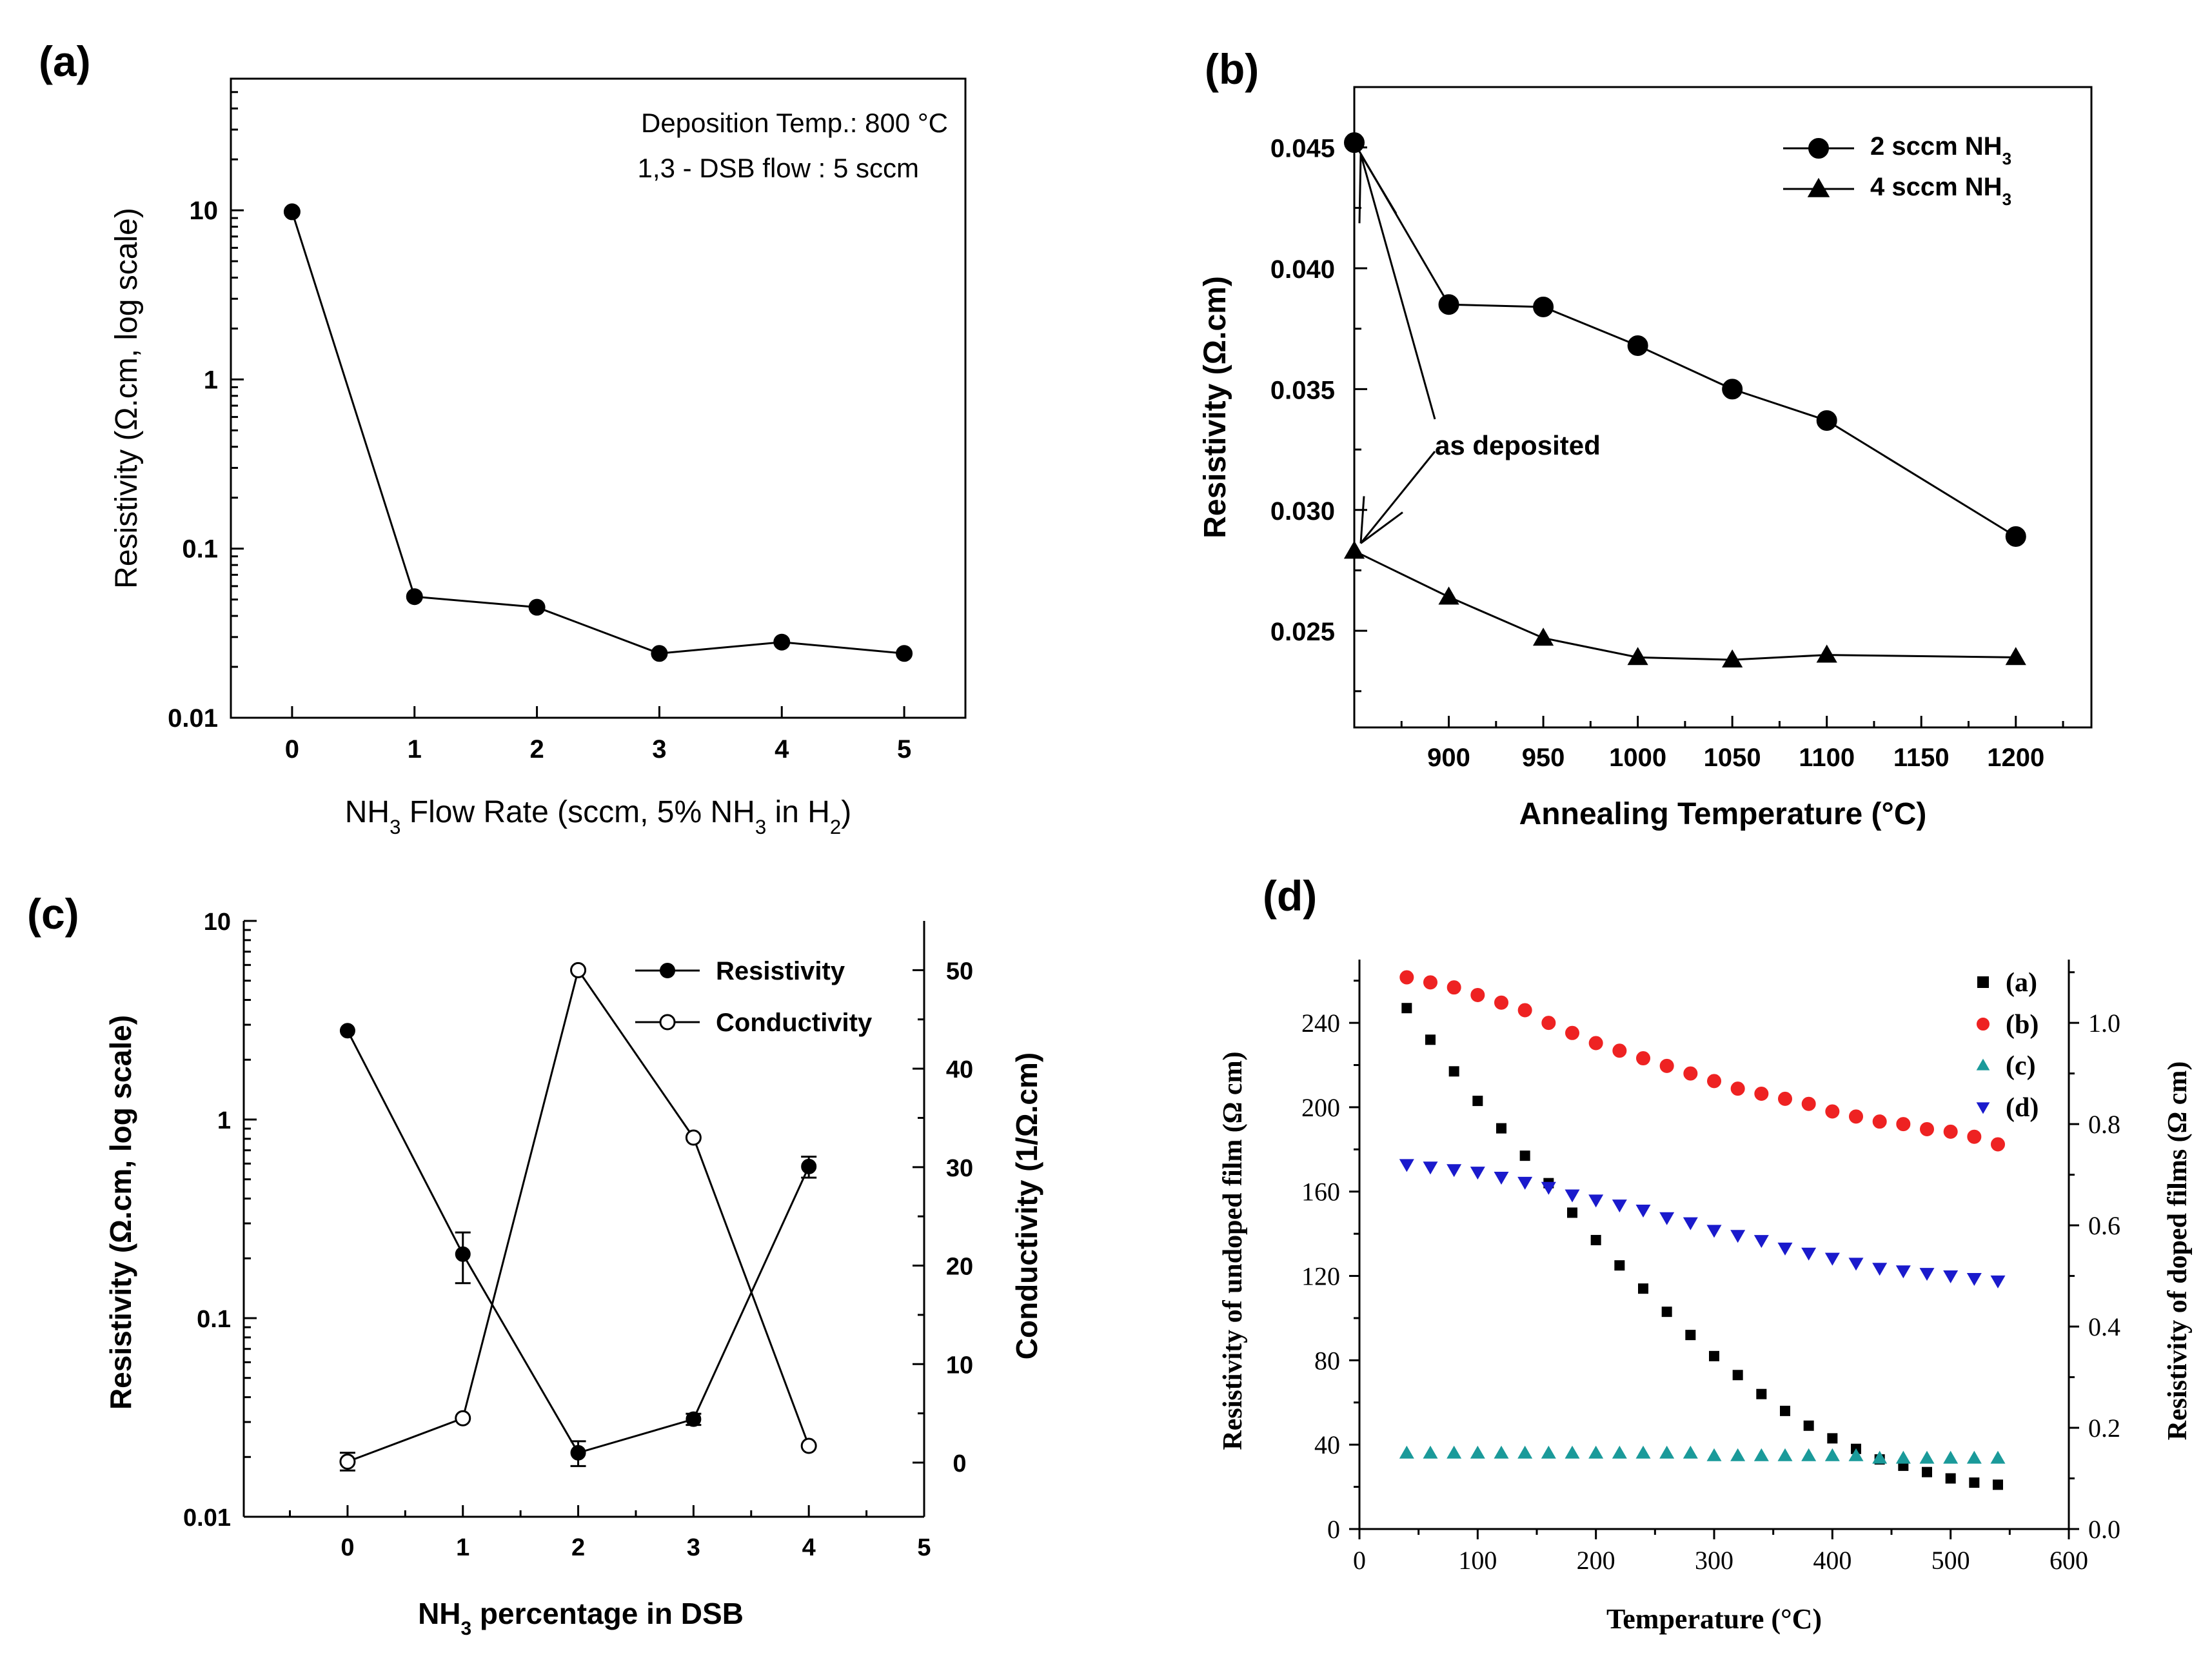  I want to click on panel-label: (c), so click(53, 914).